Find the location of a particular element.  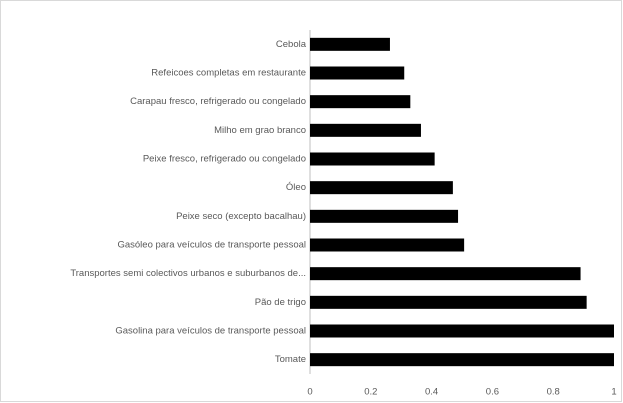

x-tick-label: 0.4 is located at coordinates (431, 392).